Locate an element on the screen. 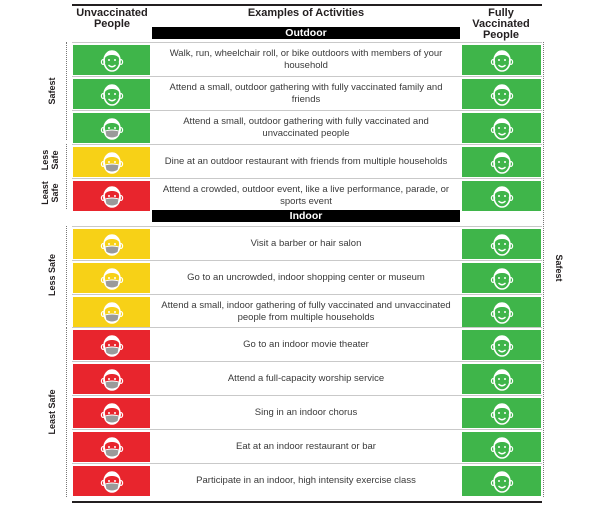 The image size is (600, 506). label-least-safe-indoor: Least Safe is located at coordinates (52, 412).